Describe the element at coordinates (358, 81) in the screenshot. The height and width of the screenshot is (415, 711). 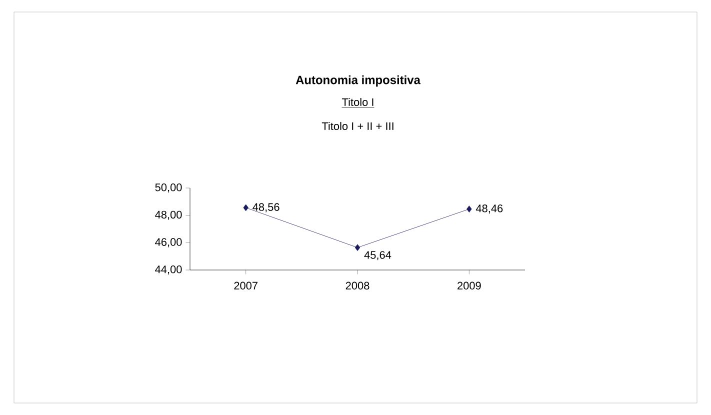
I see `chart-title: Autonomia impositiva` at that location.